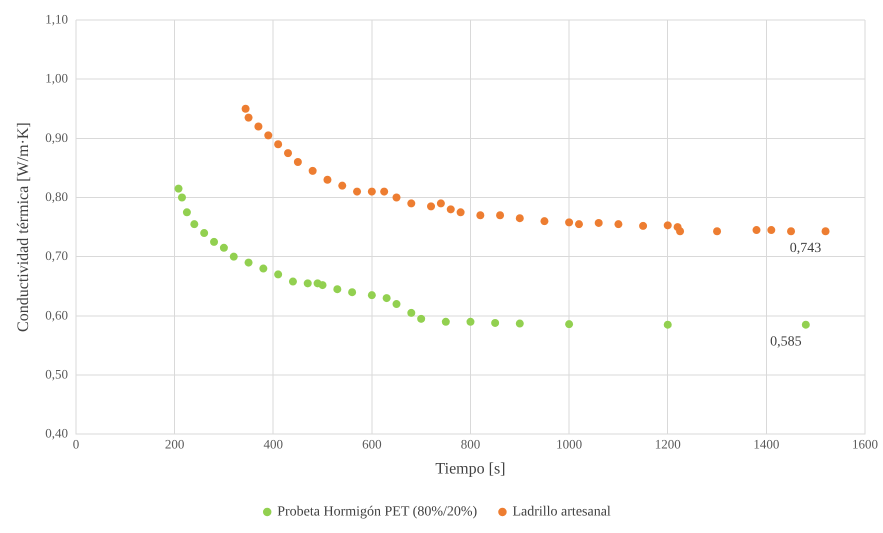 The height and width of the screenshot is (533, 883). Describe the element at coordinates (23, 227) in the screenshot. I see `y-axis-title: Conductividad térmica [W/m·K]` at that location.